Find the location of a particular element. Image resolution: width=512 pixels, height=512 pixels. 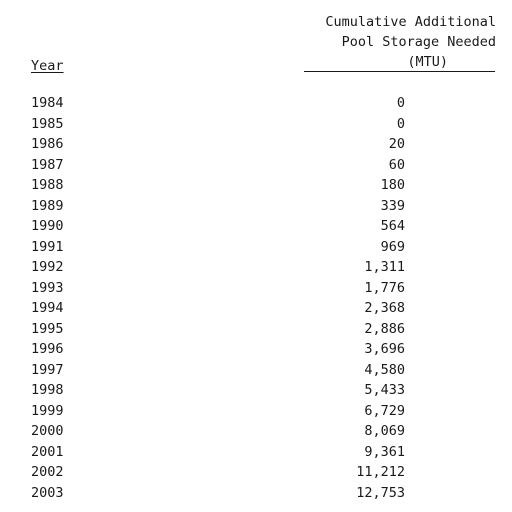

storage-value-cell: 339 is located at coordinates (393, 206).